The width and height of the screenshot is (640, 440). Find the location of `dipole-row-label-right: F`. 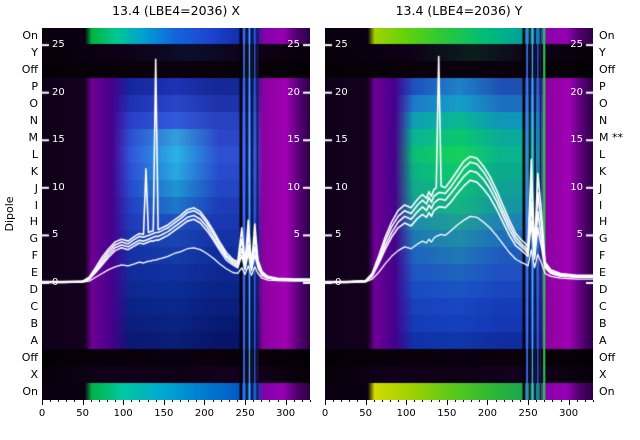

dipole-row-label-right: F is located at coordinates (602, 256).